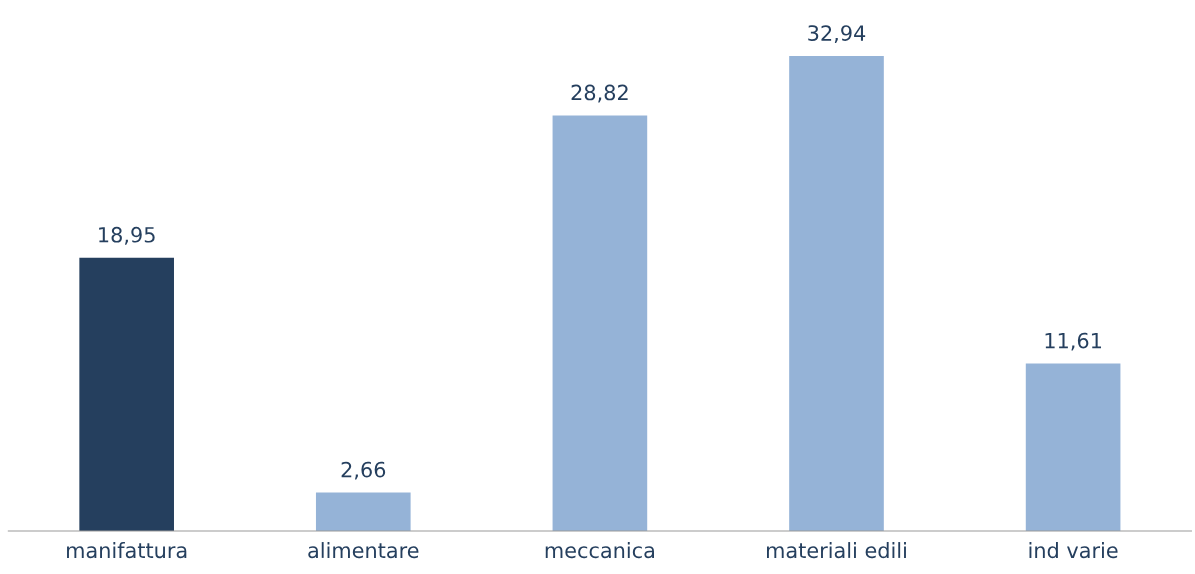 This screenshot has height=574, width=1195. Describe the element at coordinates (599, 93) in the screenshot. I see `data-label: 28,82` at that location.